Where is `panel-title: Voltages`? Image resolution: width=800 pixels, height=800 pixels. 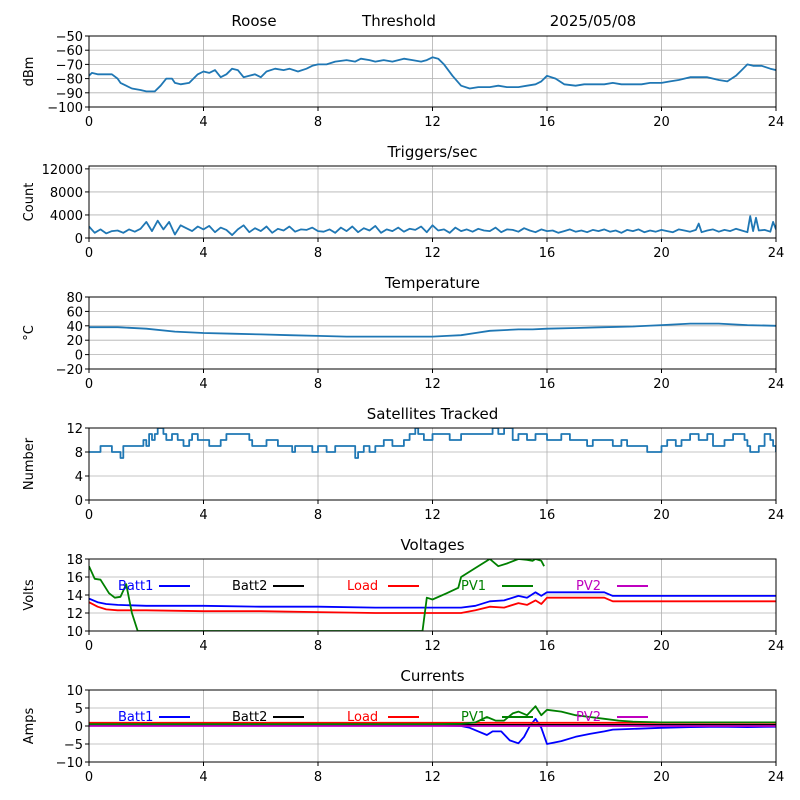
panel-title: Voltages is located at coordinates (432, 545).